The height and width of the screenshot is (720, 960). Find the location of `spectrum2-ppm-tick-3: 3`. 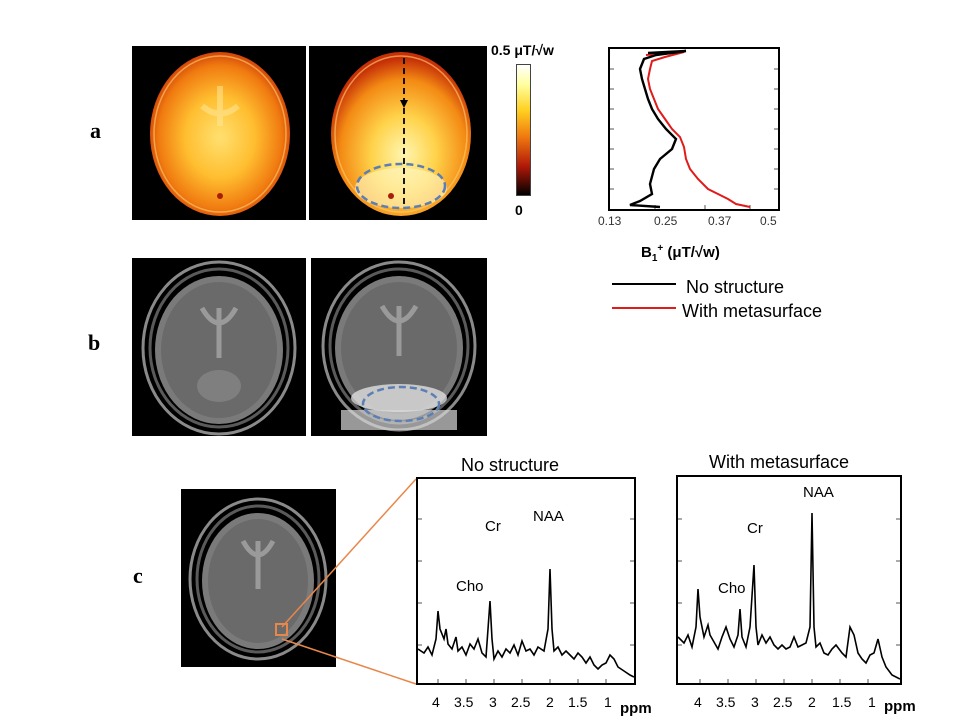

spectrum2-ppm-tick-3: 3 is located at coordinates (755, 702).